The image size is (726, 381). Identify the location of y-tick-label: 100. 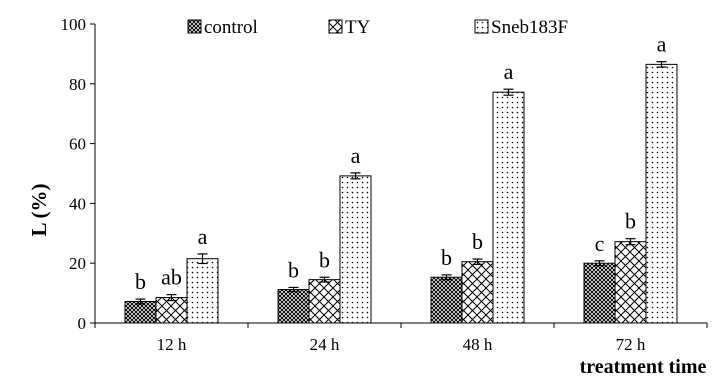
(74, 24).